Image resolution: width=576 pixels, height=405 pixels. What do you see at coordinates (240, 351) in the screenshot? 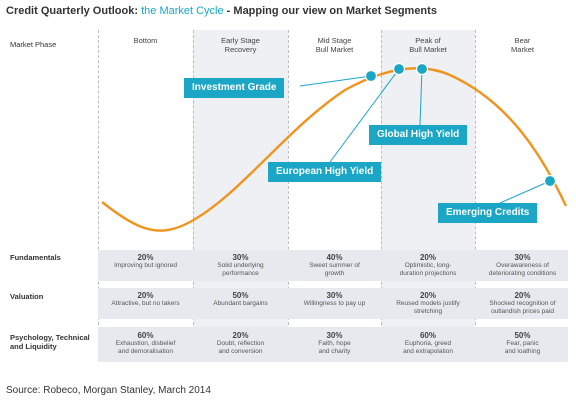
I see `cell-text-line2: and conversion` at bounding box center [240, 351].